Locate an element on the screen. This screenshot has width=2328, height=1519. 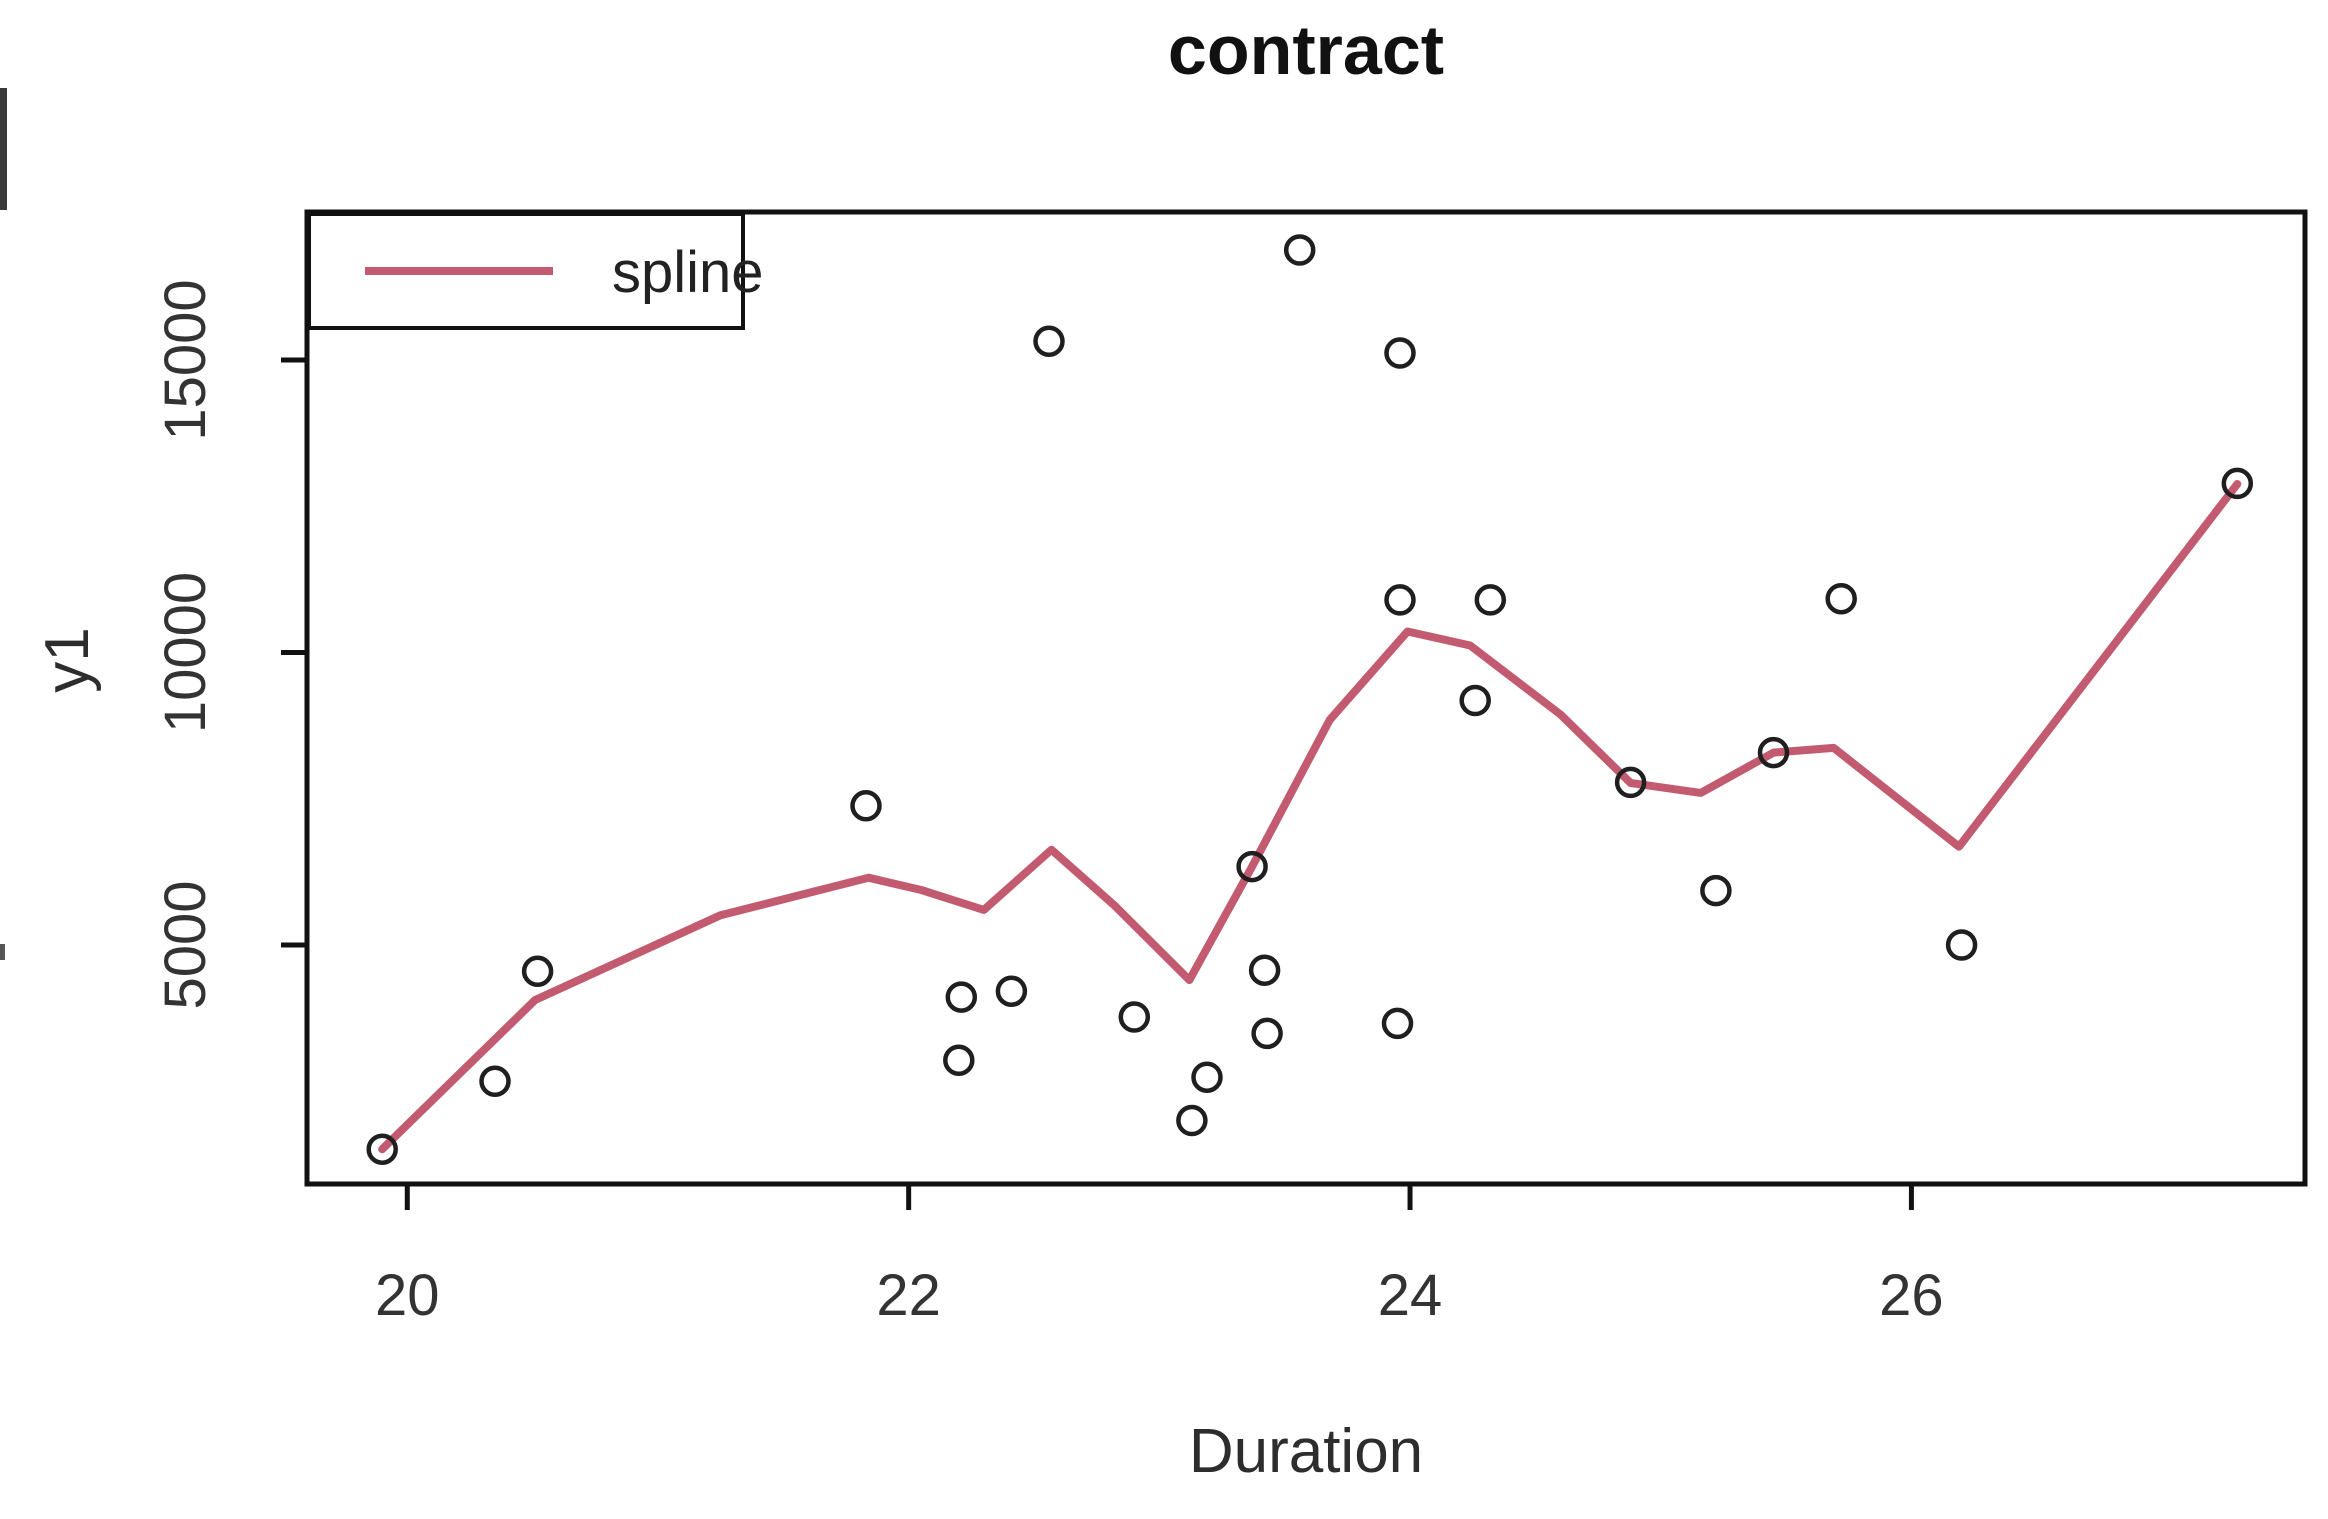
x-tick-label: 22 is located at coordinates (908, 1295).